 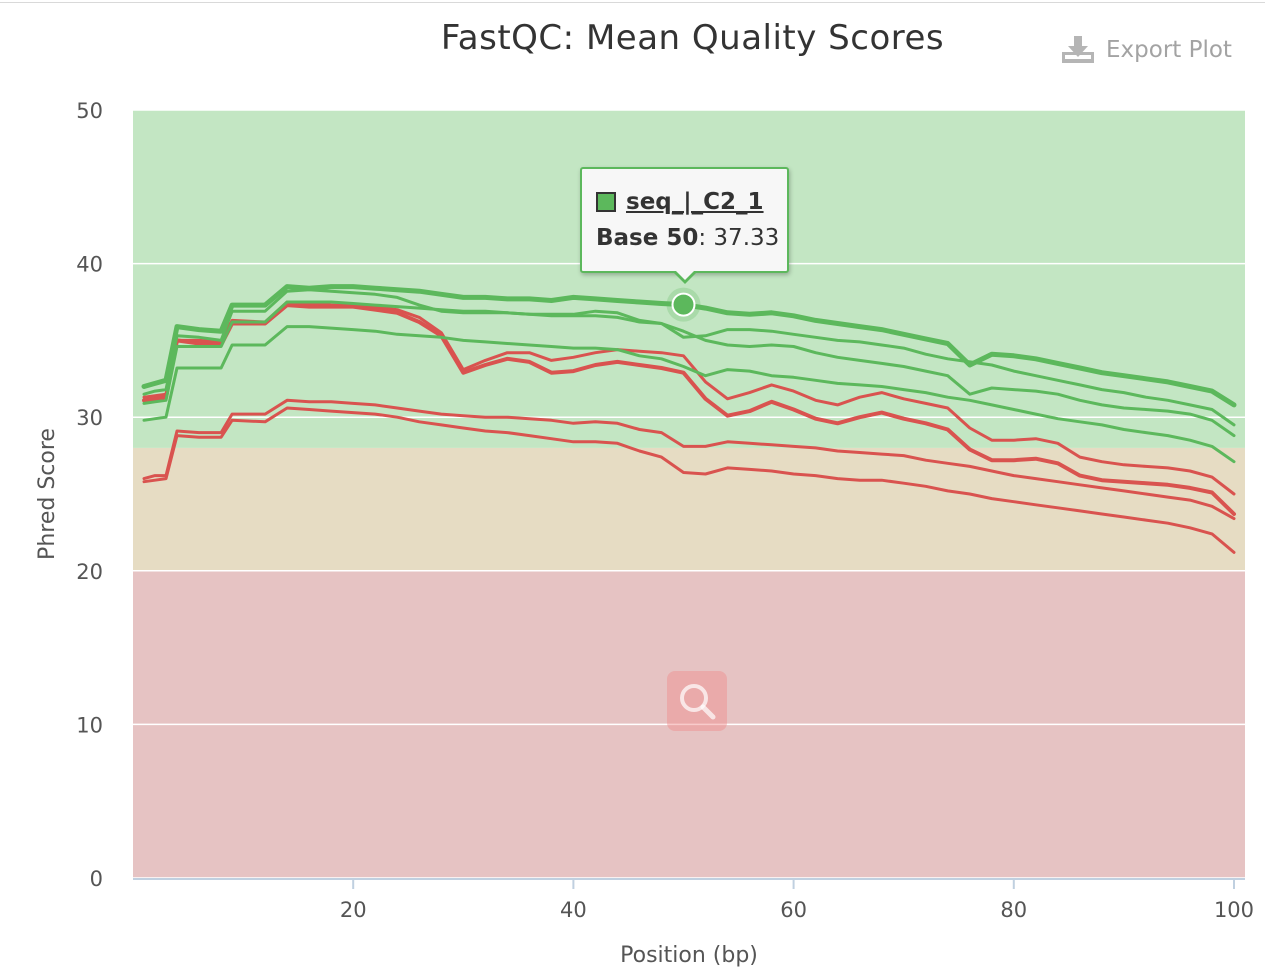 What do you see at coordinates (573, 910) in the screenshot?
I see `x-tick-label: 40` at bounding box center [573, 910].